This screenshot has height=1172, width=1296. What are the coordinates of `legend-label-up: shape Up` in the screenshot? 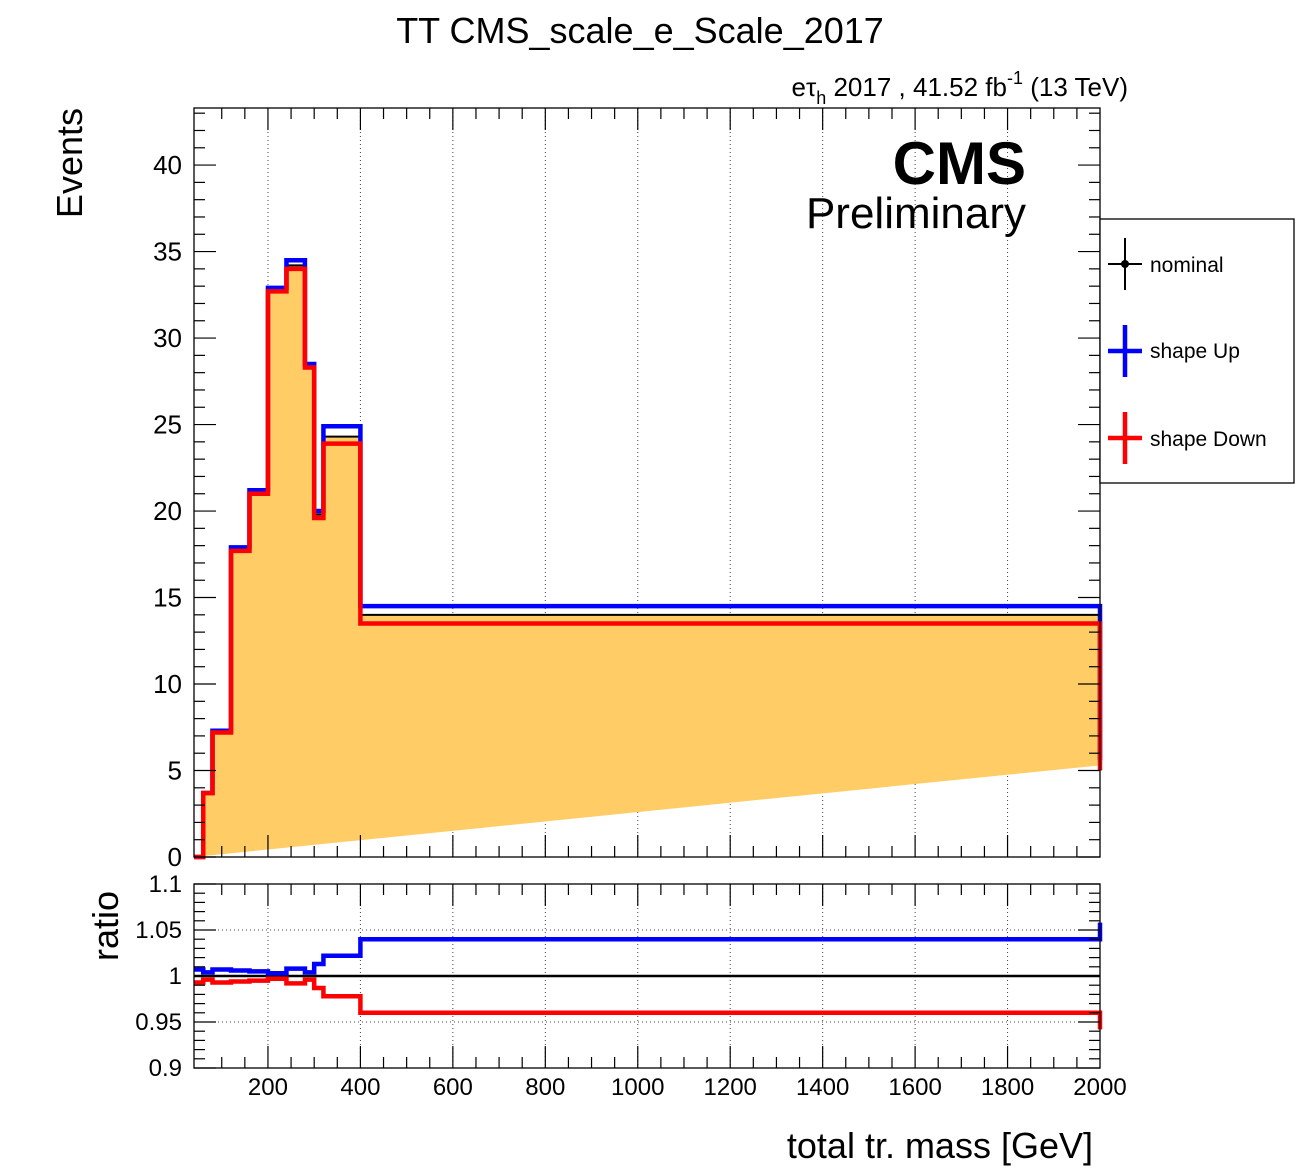 It's located at (1195, 351).